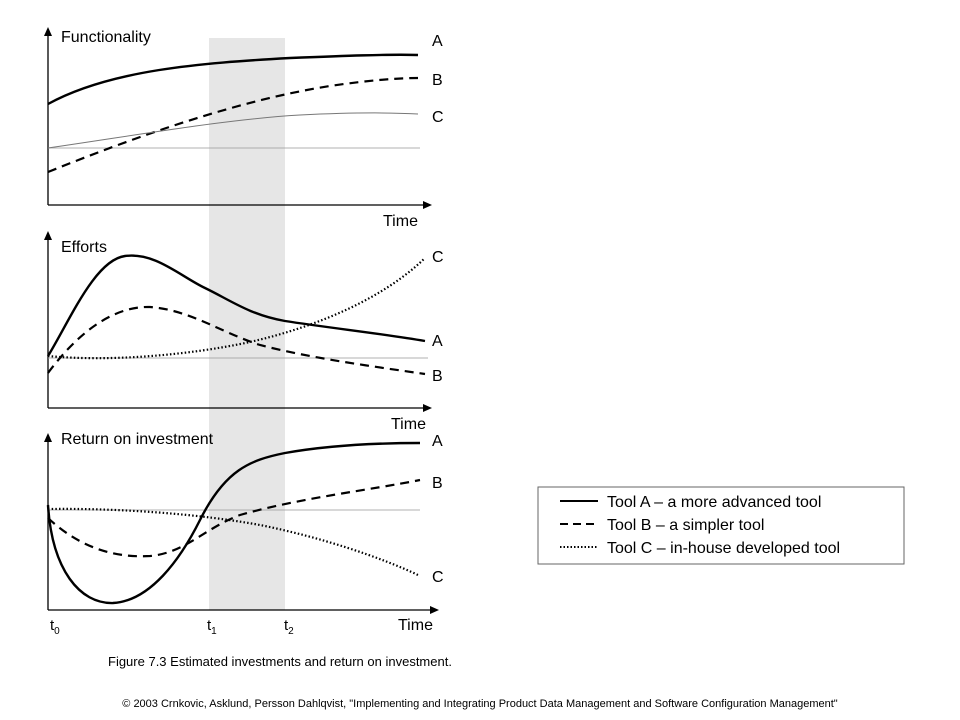  I want to click on functionality-x-axis-label: Time, so click(400, 221).